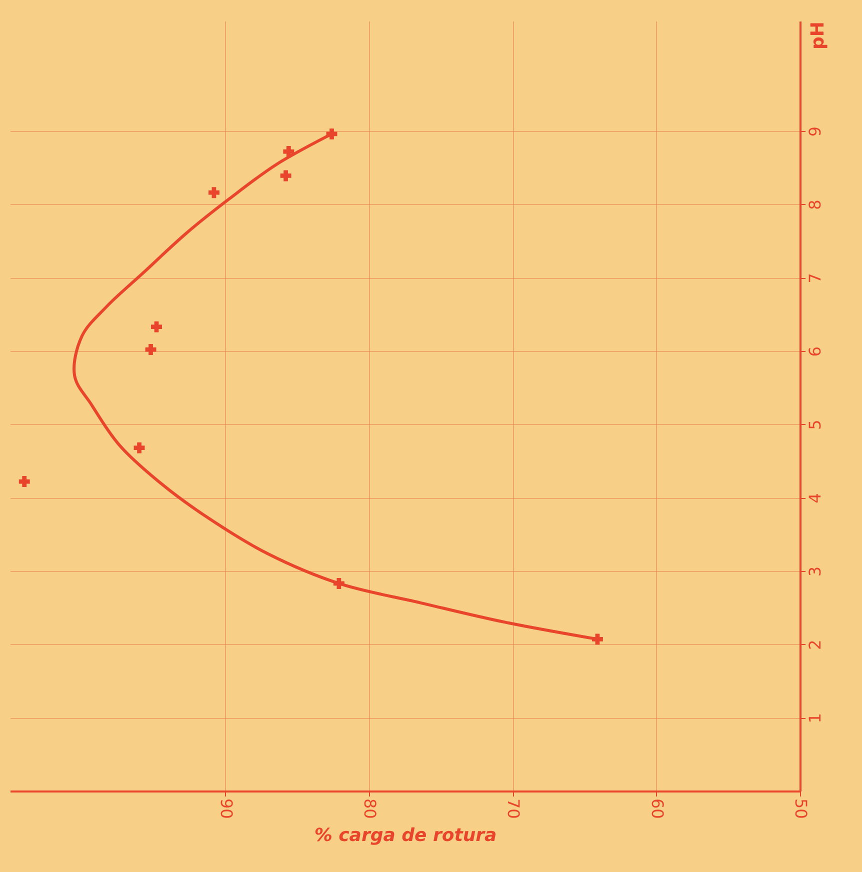 This screenshot has height=872, width=862. I want to click on y-tick-label: 9, so click(815, 131).